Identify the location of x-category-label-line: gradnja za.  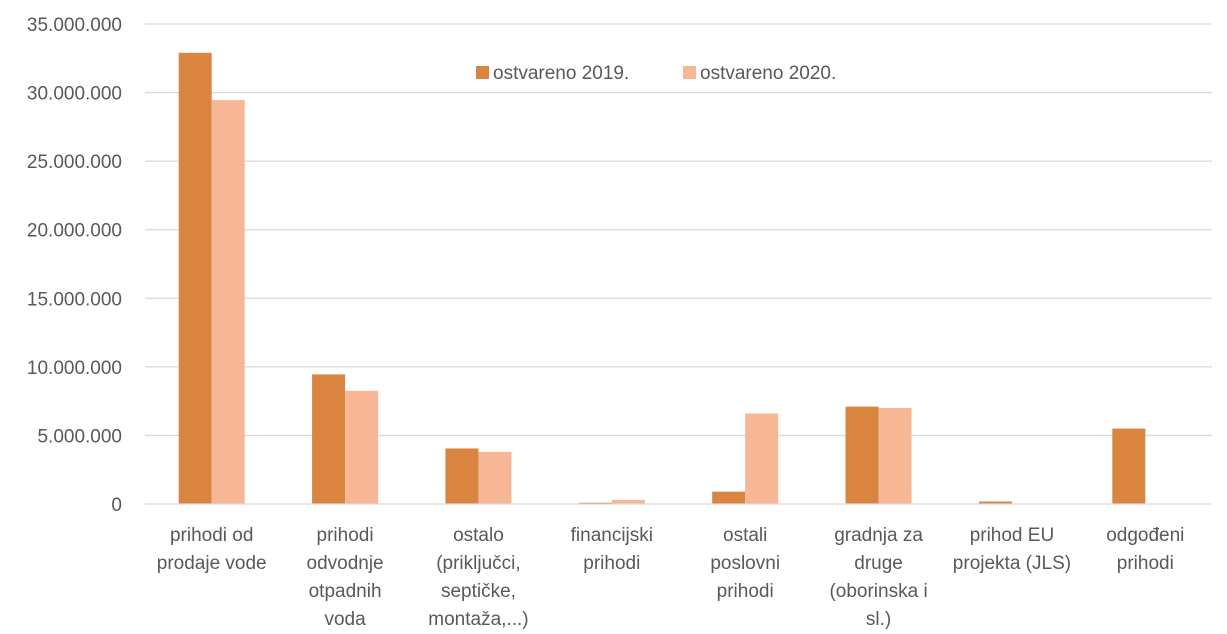
(878, 535).